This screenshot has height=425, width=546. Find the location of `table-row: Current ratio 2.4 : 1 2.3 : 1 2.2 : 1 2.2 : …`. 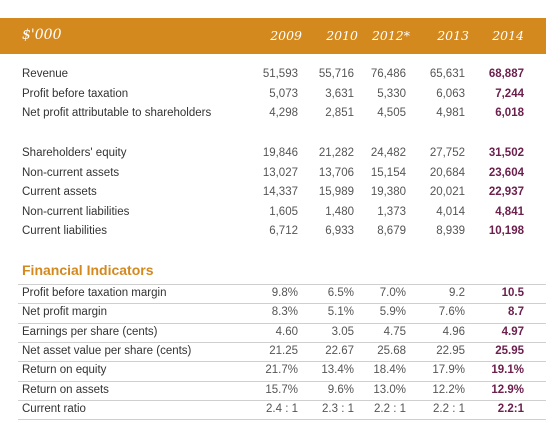

table-row: Current ratio 2.4 : 1 2.3 : 1 2.2 : 1 2.2 : … is located at coordinates (282, 409).